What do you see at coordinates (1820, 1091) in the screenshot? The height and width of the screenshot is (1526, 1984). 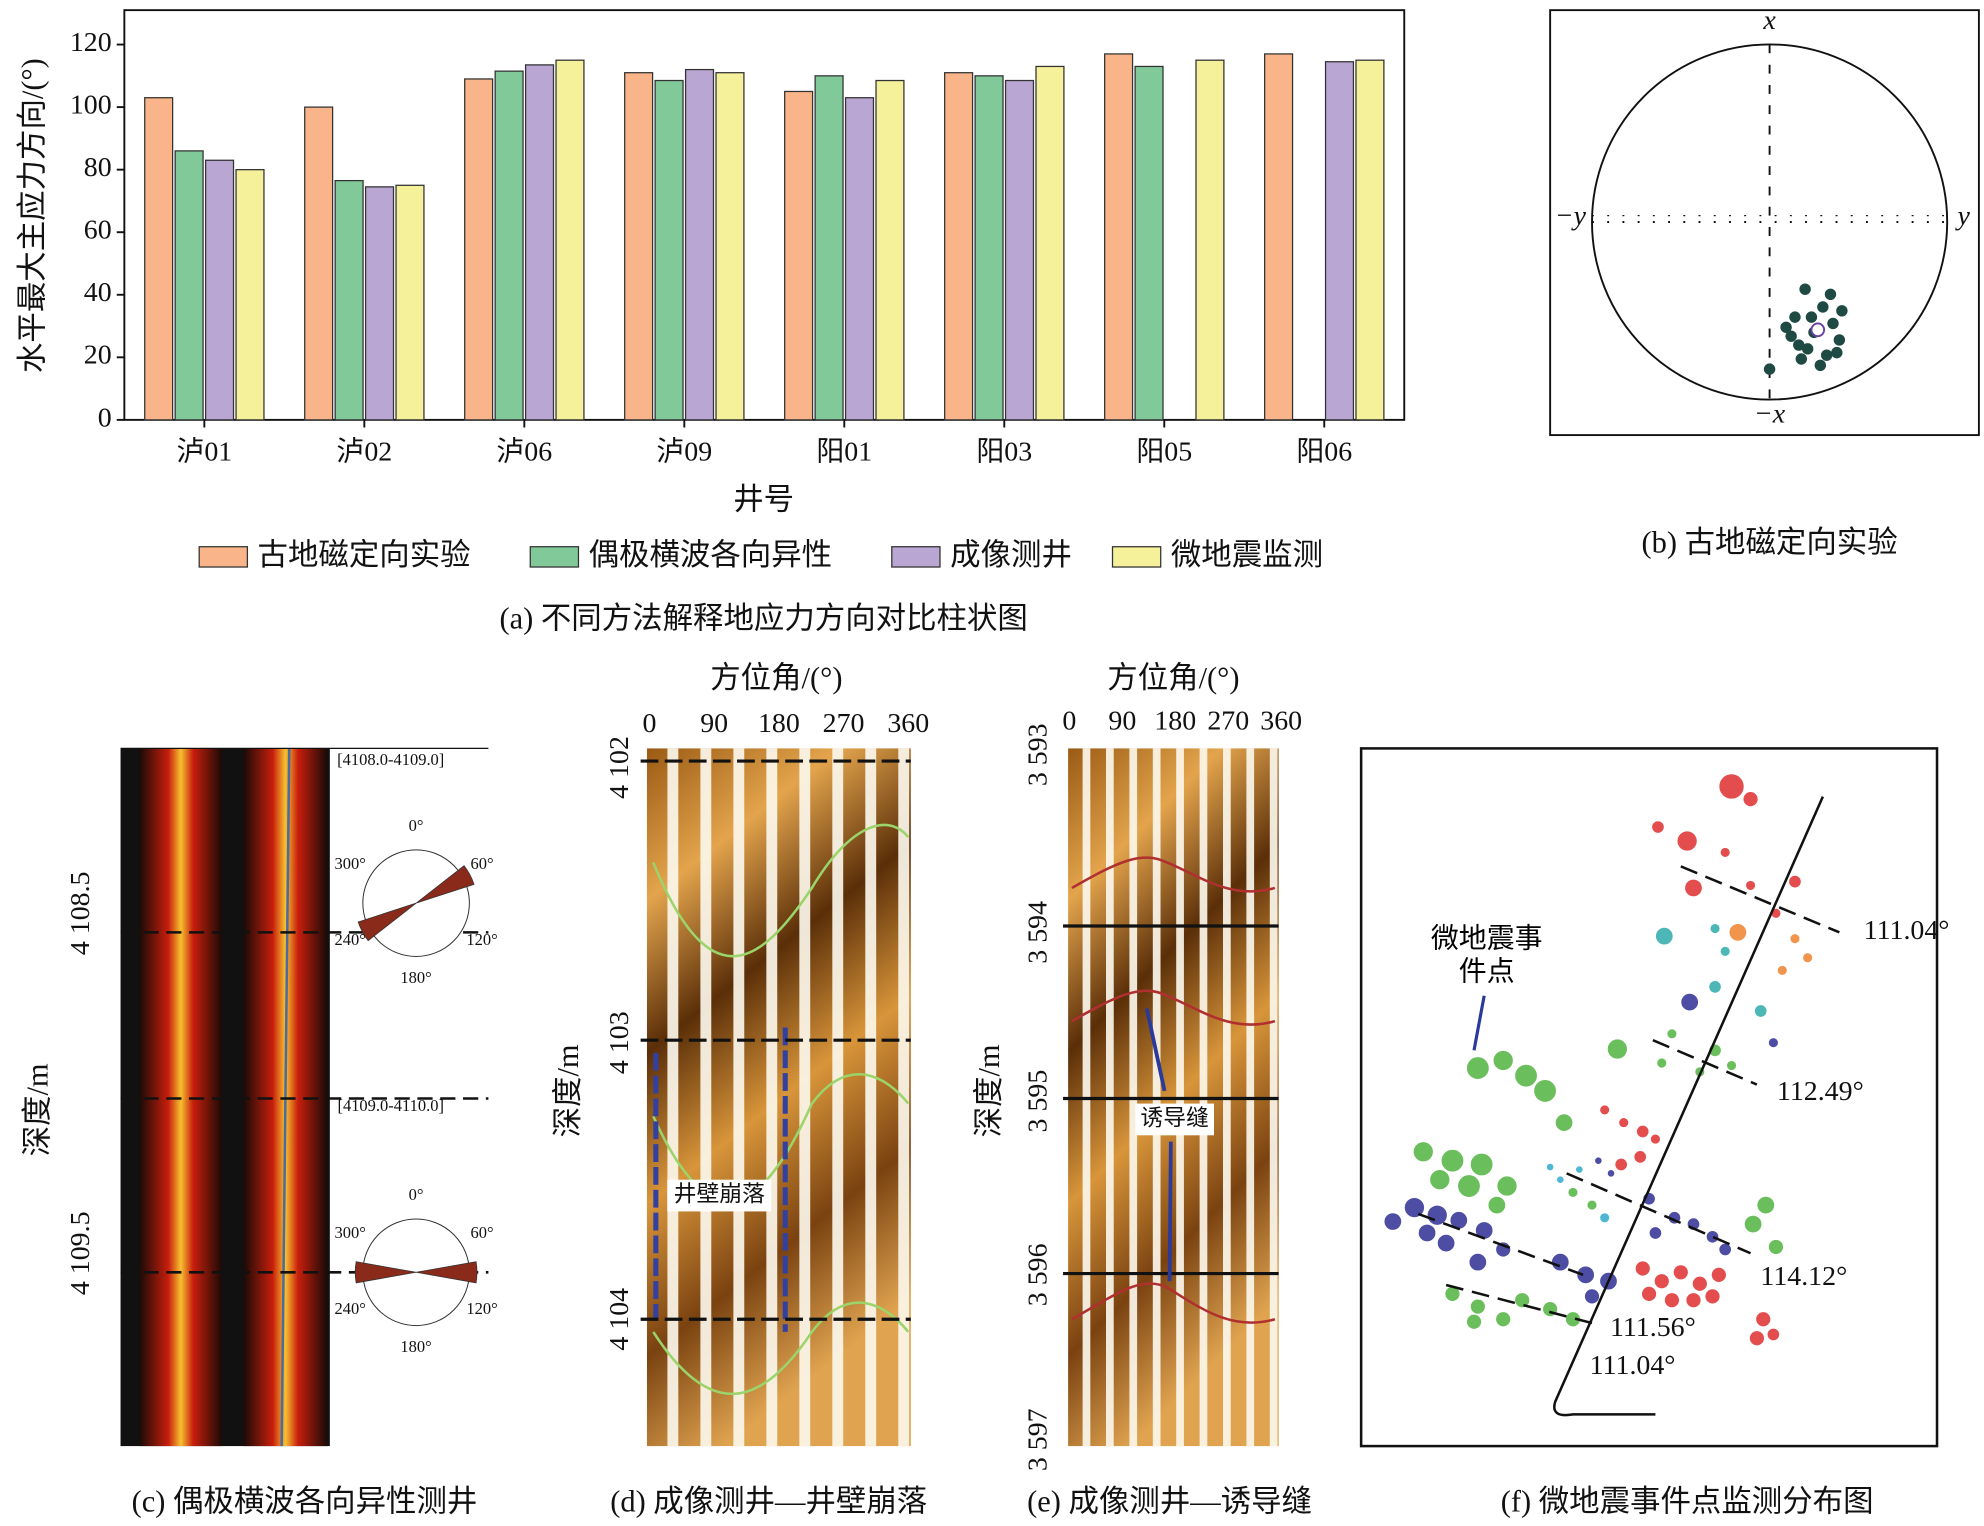 I see `angle-label: 112.49°` at bounding box center [1820, 1091].